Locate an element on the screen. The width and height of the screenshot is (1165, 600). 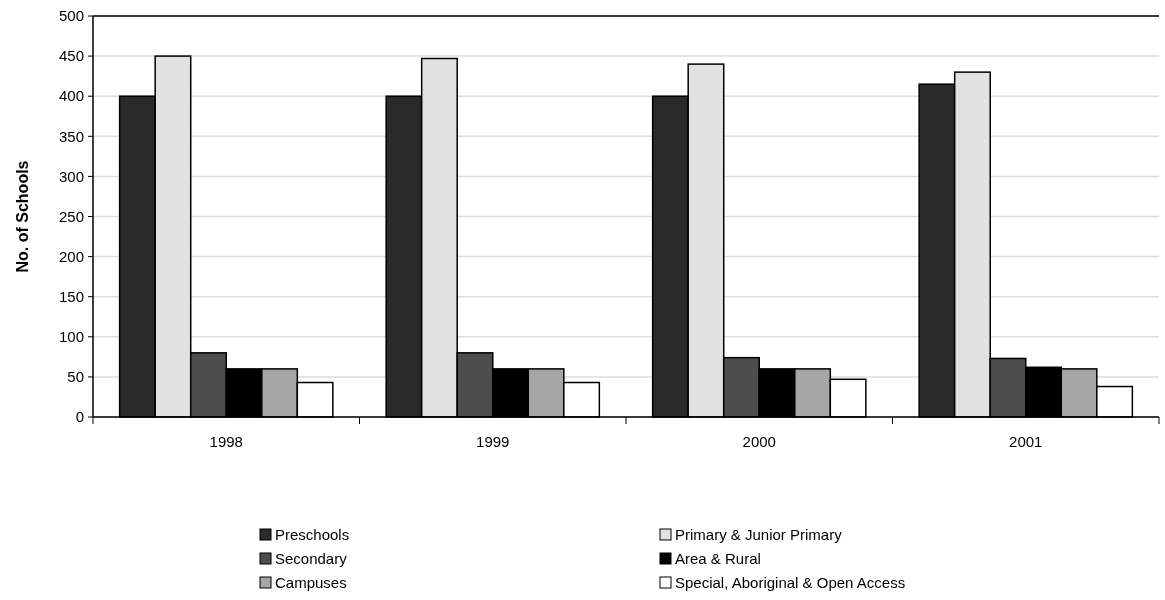
y-tick-label: 350 is located at coordinates (71, 136).